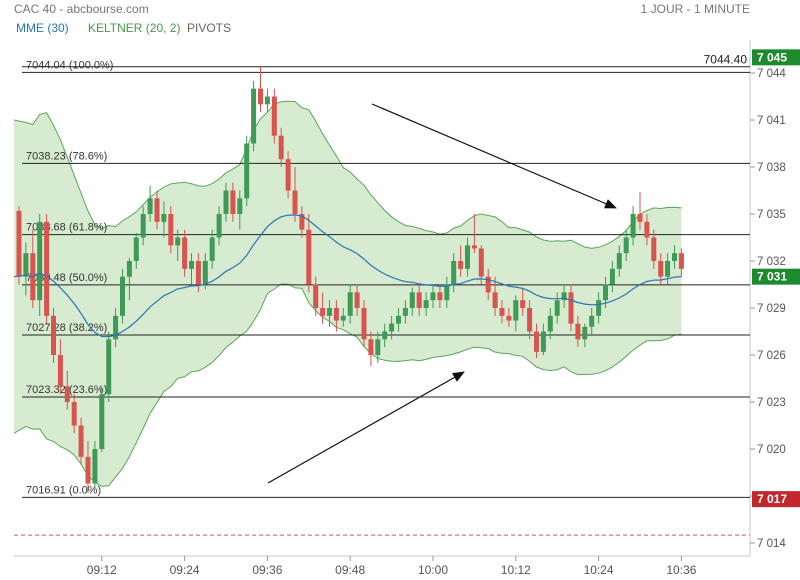  I want to click on y-tick-label: 7 023, so click(771, 403).